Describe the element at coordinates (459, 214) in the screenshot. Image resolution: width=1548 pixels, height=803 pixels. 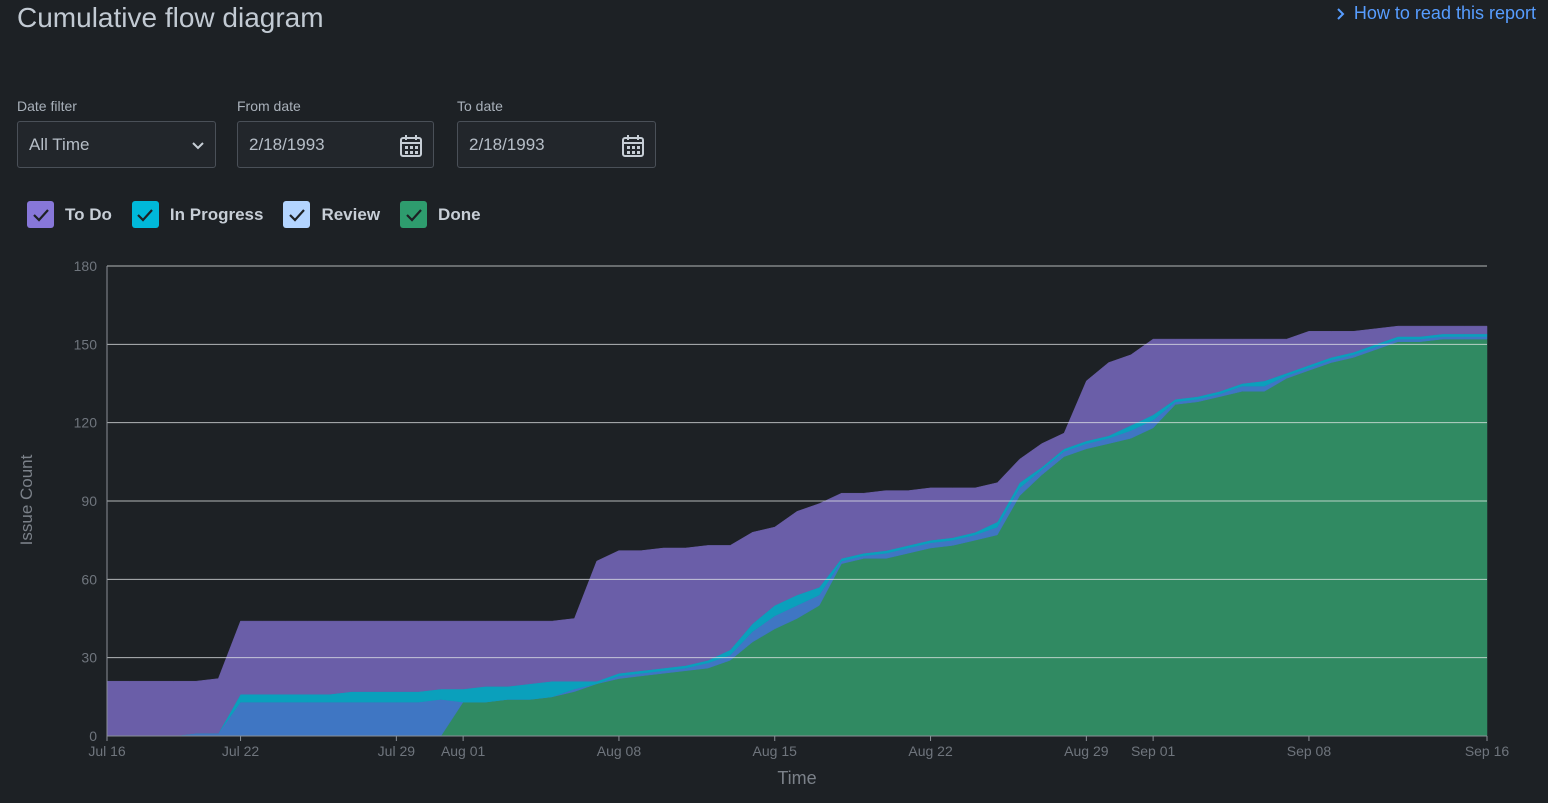
I see `legend-label: Done` at that location.